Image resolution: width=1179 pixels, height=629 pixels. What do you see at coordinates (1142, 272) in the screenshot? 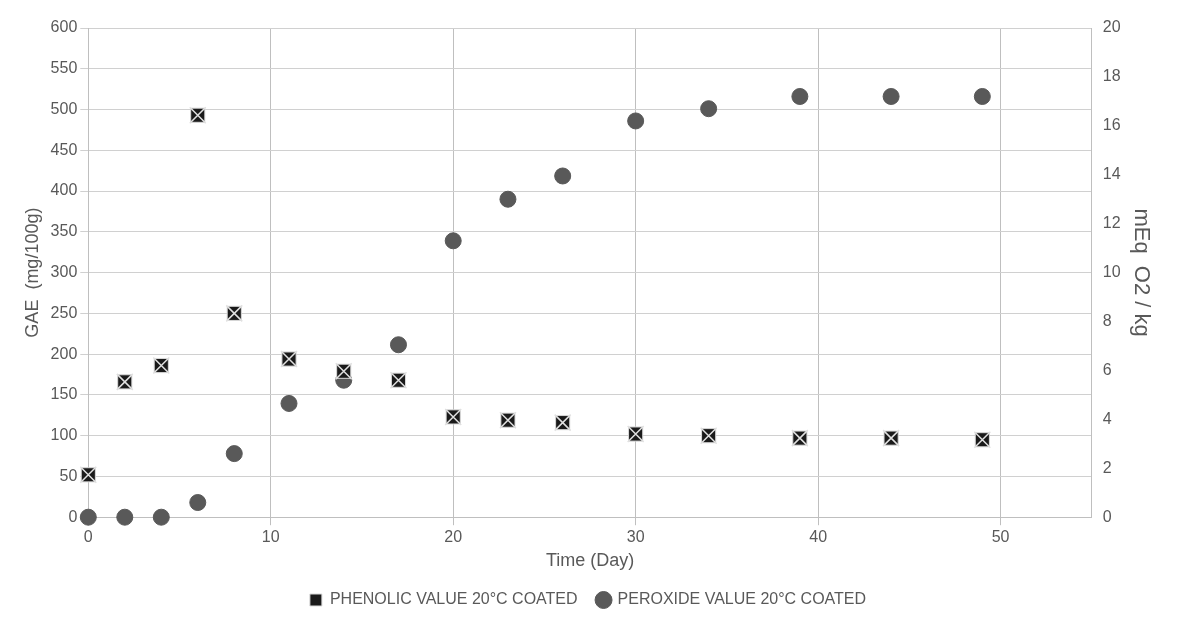
I see `y2-axis-title: mEq O2 / kg` at bounding box center [1142, 272].